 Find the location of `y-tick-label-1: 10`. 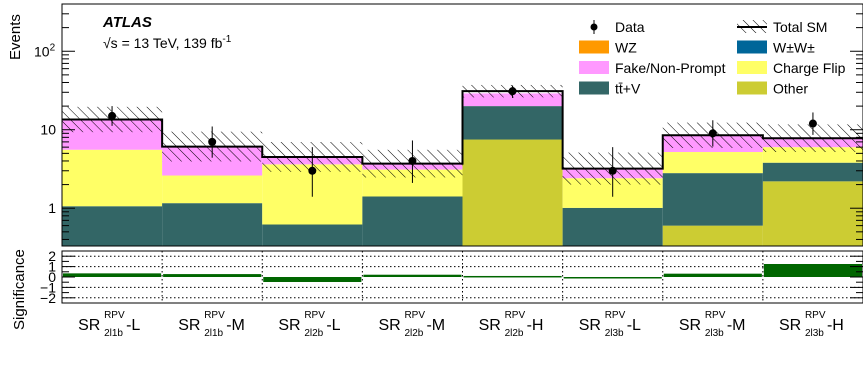

y-tick-label-1: 10 is located at coordinates (48, 130).